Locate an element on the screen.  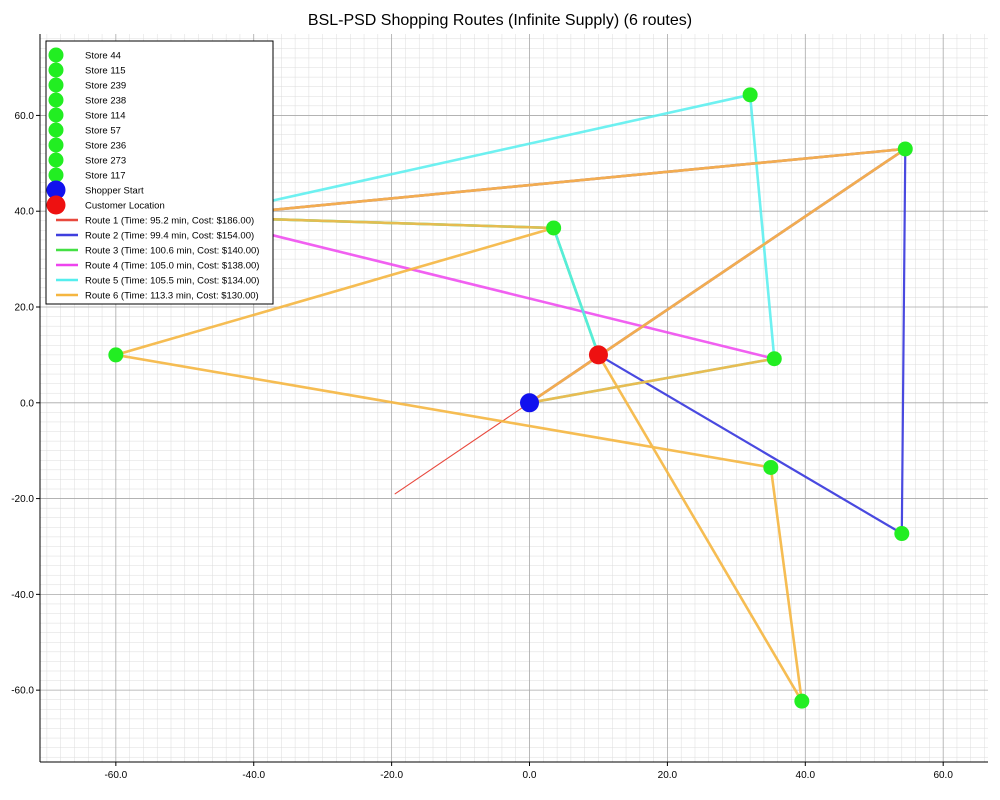
legend-label: Store 57 is located at coordinates (103, 131).